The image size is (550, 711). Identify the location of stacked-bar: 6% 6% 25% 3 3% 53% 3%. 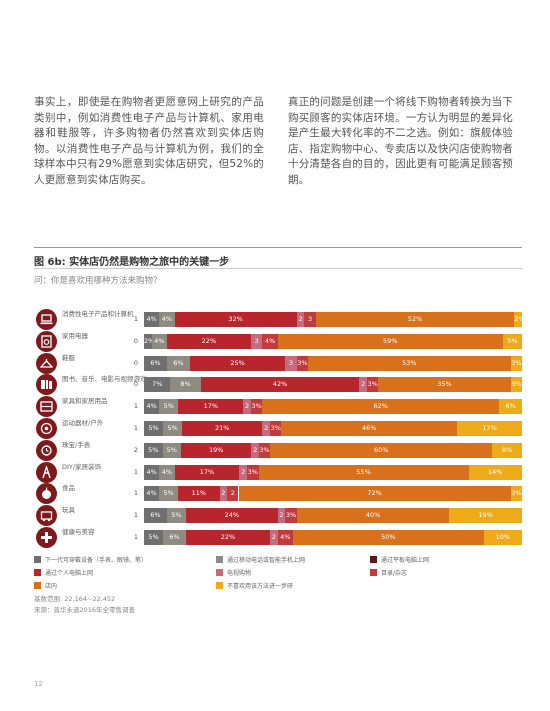
(333, 363).